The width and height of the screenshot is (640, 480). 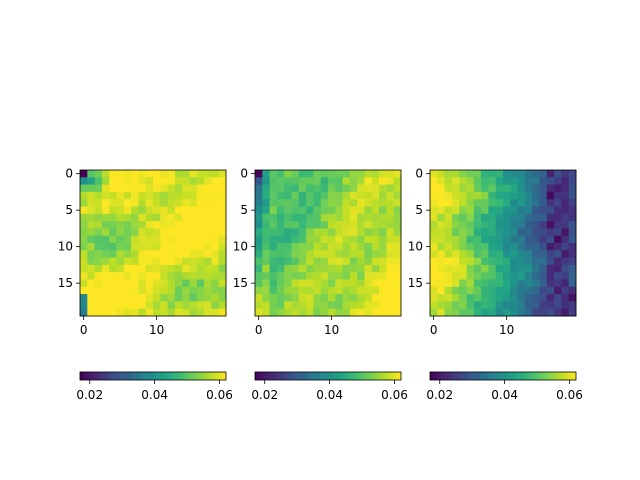 I want to click on heatmap-panel-3: 0 10 0 5 10 15 0.02 0.04 0.06, so click(x=495, y=284).